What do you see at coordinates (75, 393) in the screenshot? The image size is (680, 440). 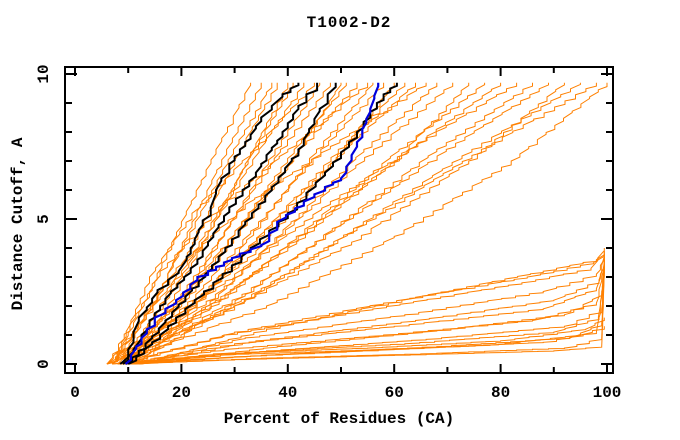 I see `x-tick-label: 0` at bounding box center [75, 393].